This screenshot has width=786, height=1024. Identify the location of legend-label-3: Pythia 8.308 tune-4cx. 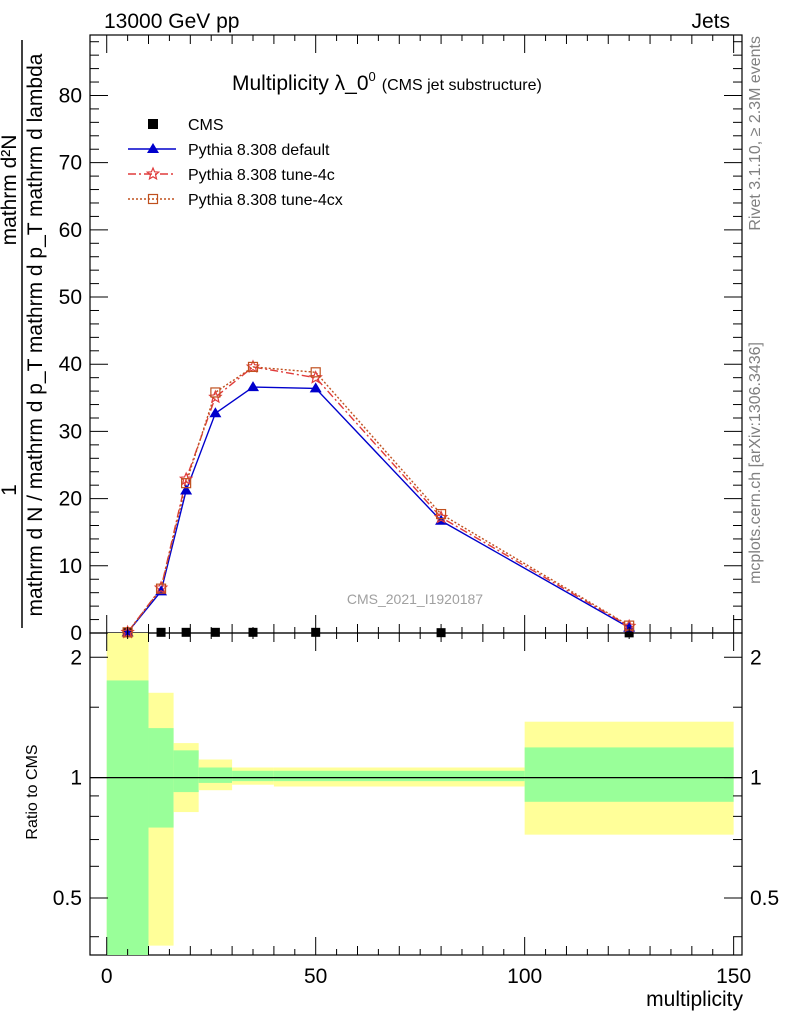
(265, 200).